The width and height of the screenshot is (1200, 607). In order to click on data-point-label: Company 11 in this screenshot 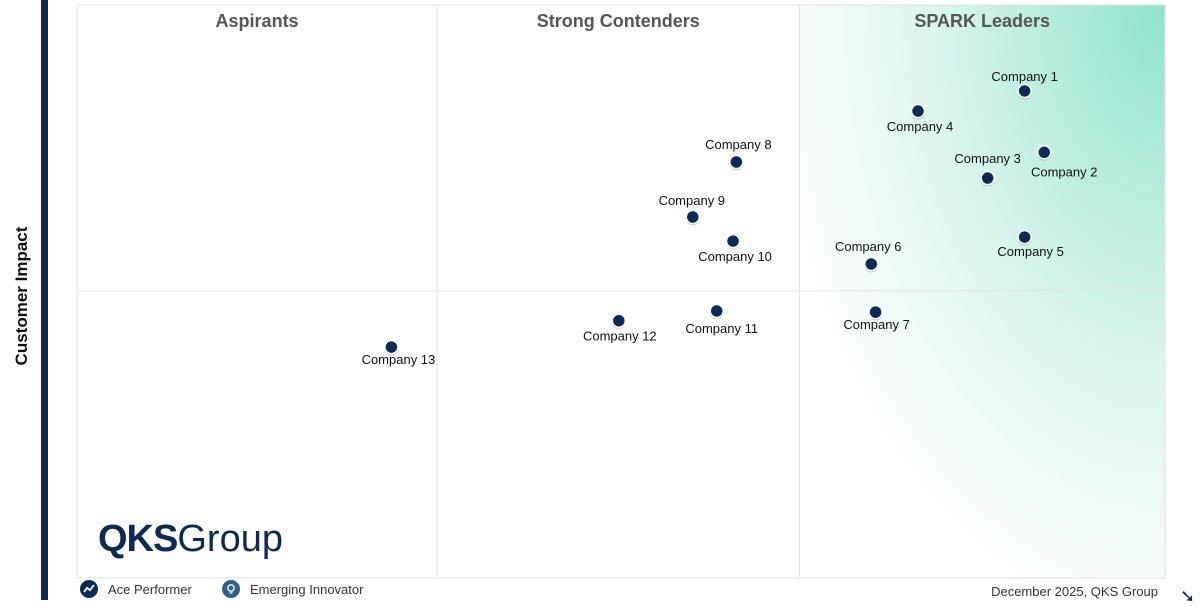, I will do `click(721, 328)`.